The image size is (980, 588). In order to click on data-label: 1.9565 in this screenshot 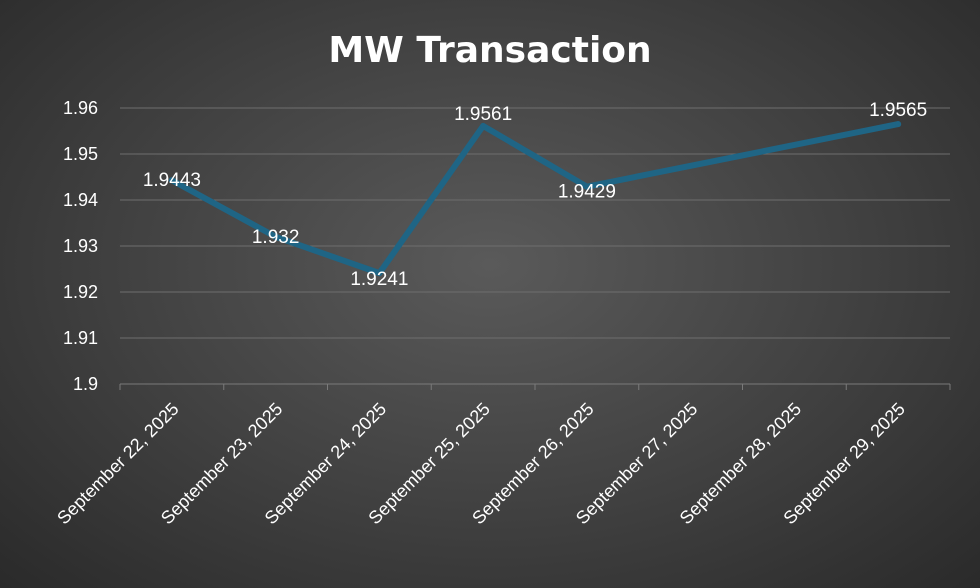, I will do `click(898, 110)`.